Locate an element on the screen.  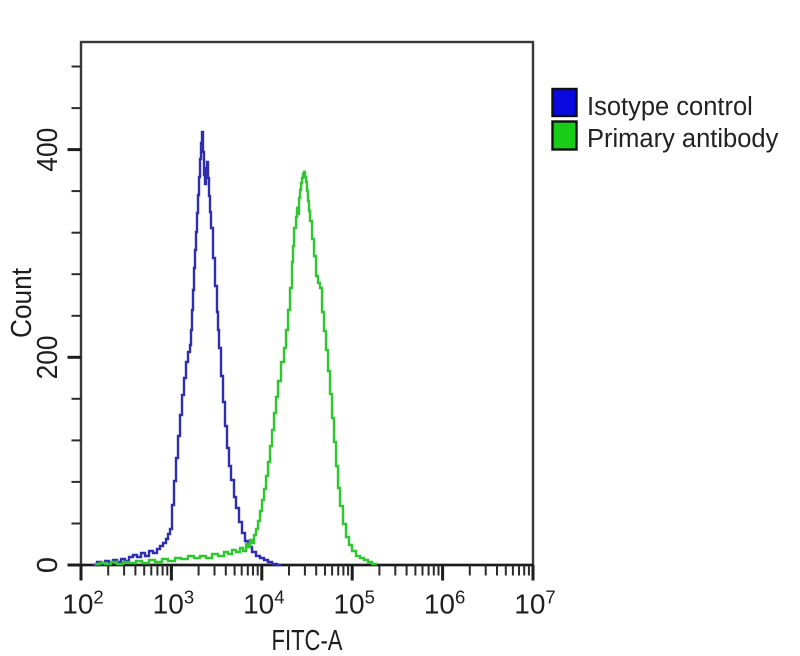
svg-text: Primary antibody is located at coordinates (683, 139).